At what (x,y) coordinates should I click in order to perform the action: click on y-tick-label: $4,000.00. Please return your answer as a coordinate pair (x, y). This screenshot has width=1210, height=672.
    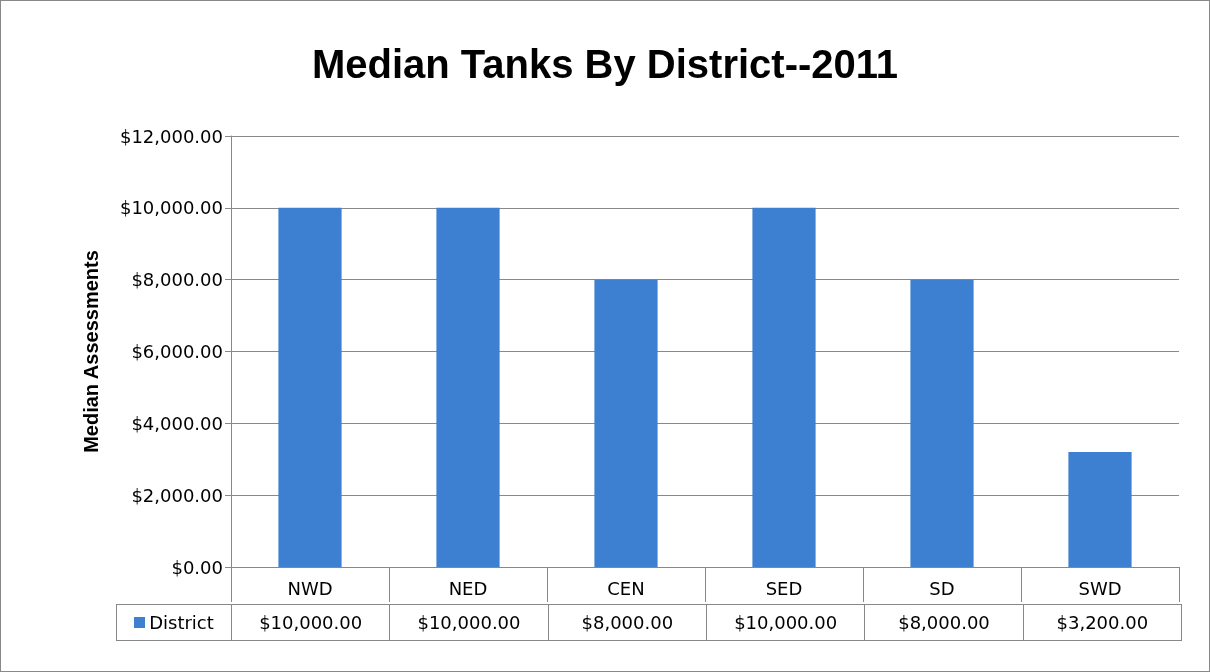
    Looking at the image, I should click on (177, 423).